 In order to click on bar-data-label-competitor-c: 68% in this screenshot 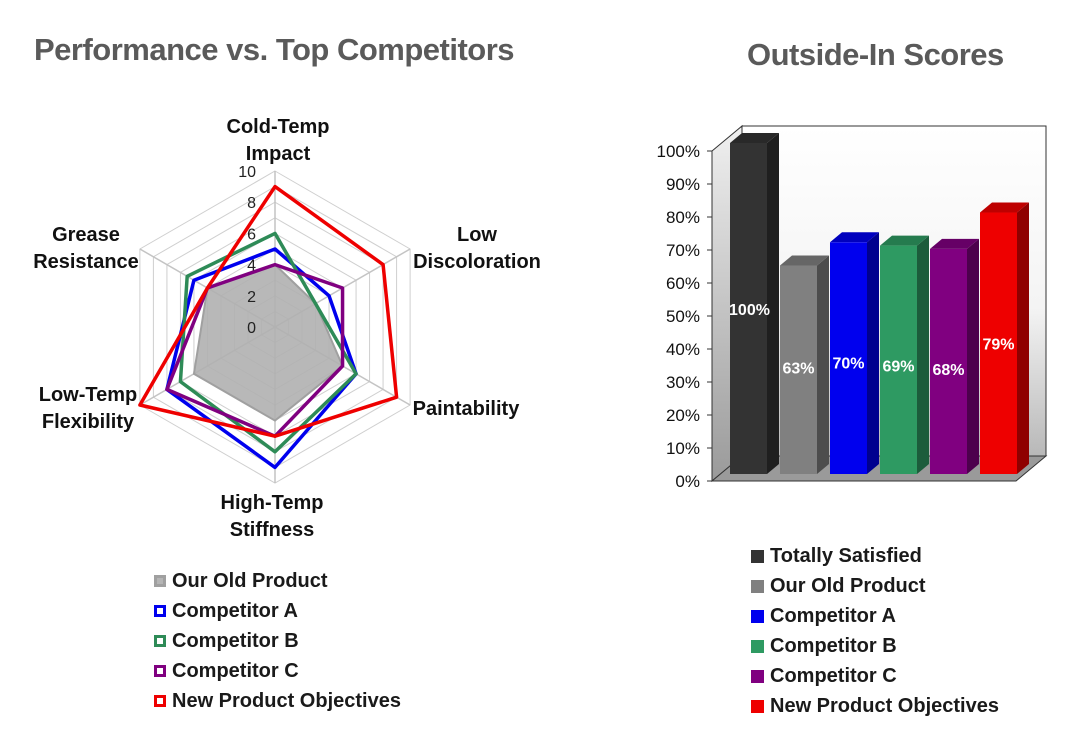, I will do `click(948, 370)`.